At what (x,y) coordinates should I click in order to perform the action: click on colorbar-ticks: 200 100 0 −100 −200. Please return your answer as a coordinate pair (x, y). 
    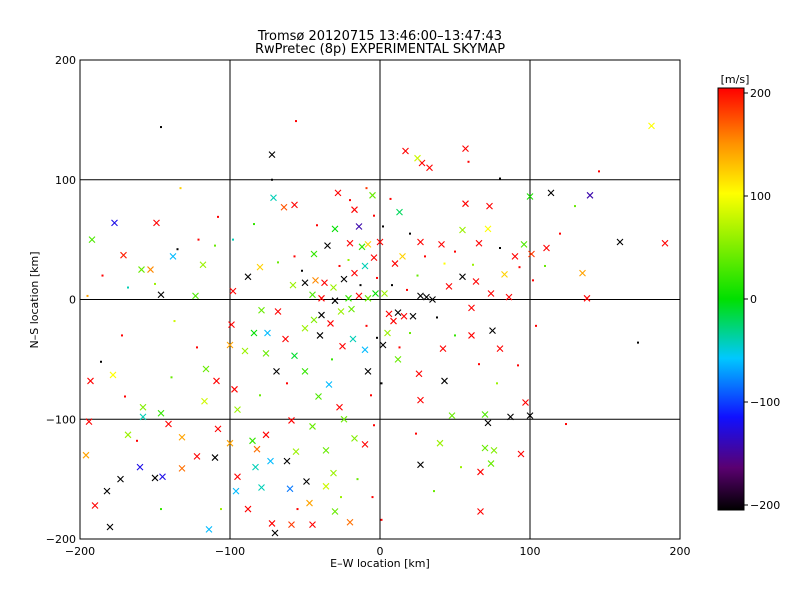
    Looking at the image, I should click on (762, 299).